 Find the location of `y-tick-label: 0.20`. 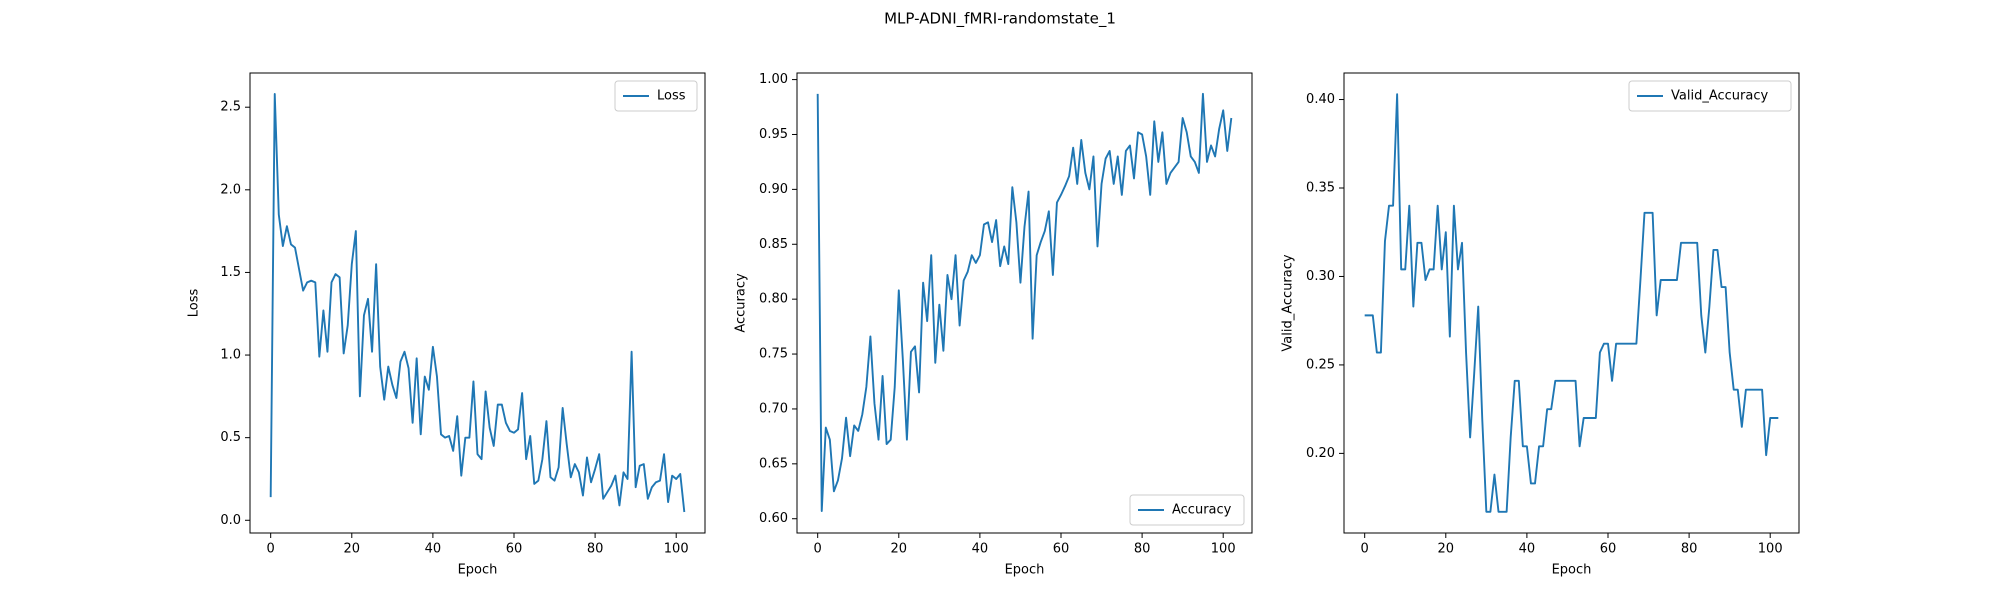

y-tick-label: 0.20 is located at coordinates (1320, 453).